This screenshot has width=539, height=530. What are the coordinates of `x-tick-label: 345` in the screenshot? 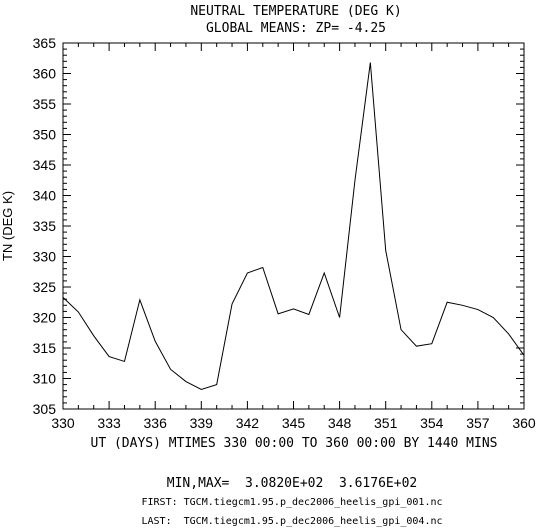 It's located at (294, 423).